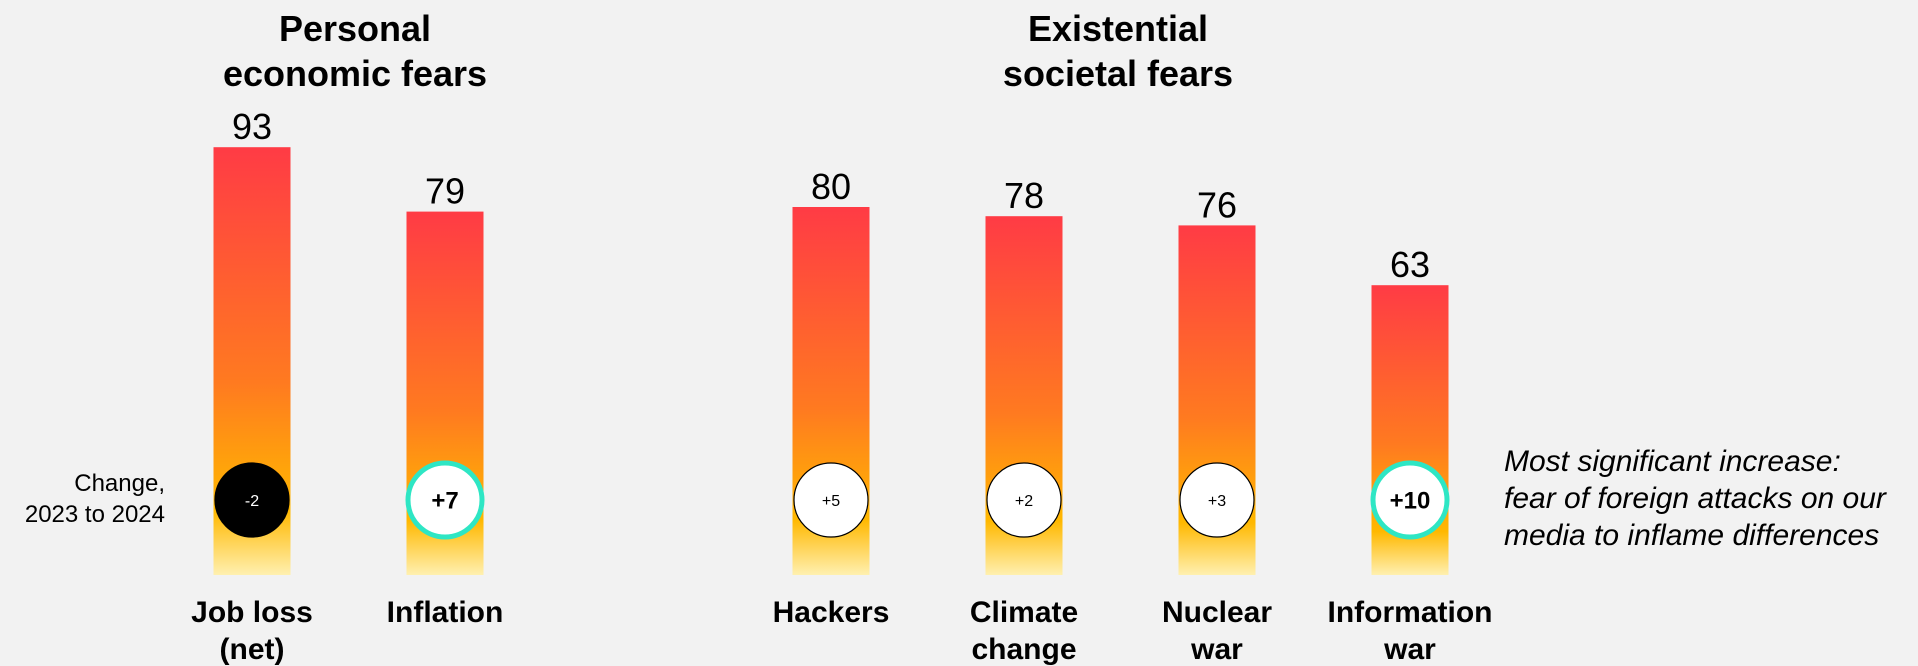 This screenshot has width=1918, height=666. I want to click on value-label: 79, so click(445, 191).